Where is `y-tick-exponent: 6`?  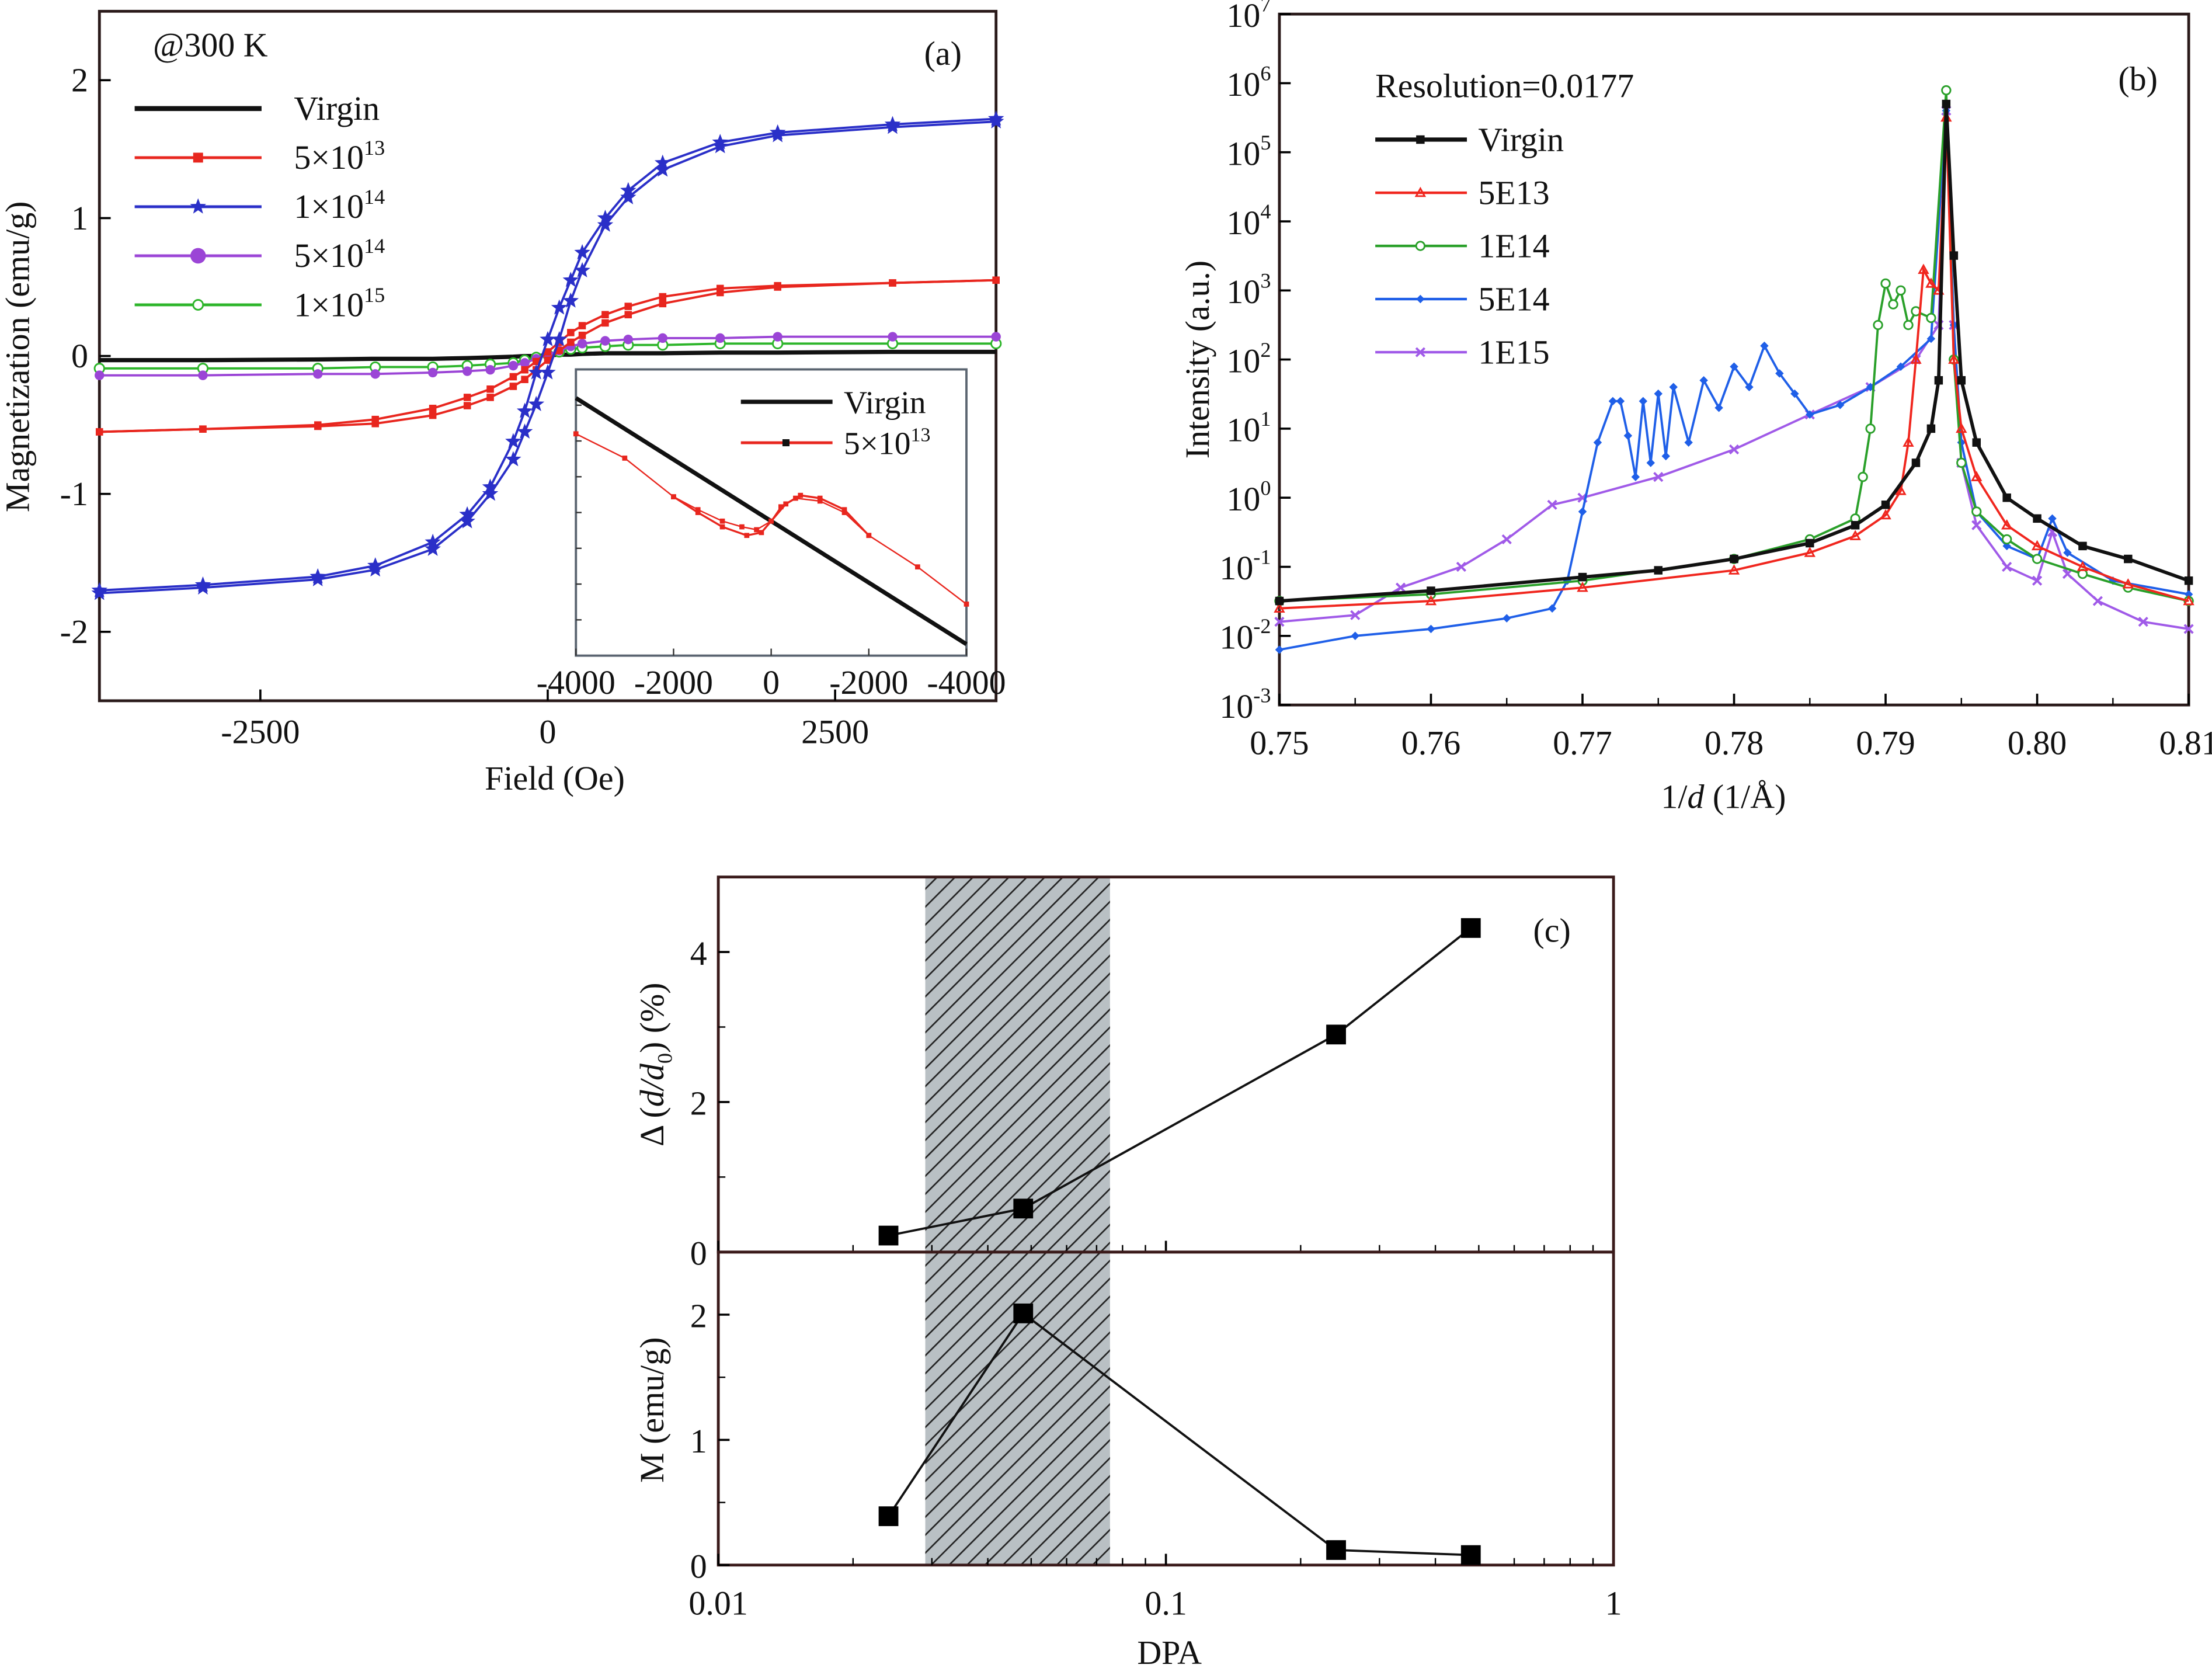 y-tick-exponent: 6 is located at coordinates (1266, 74).